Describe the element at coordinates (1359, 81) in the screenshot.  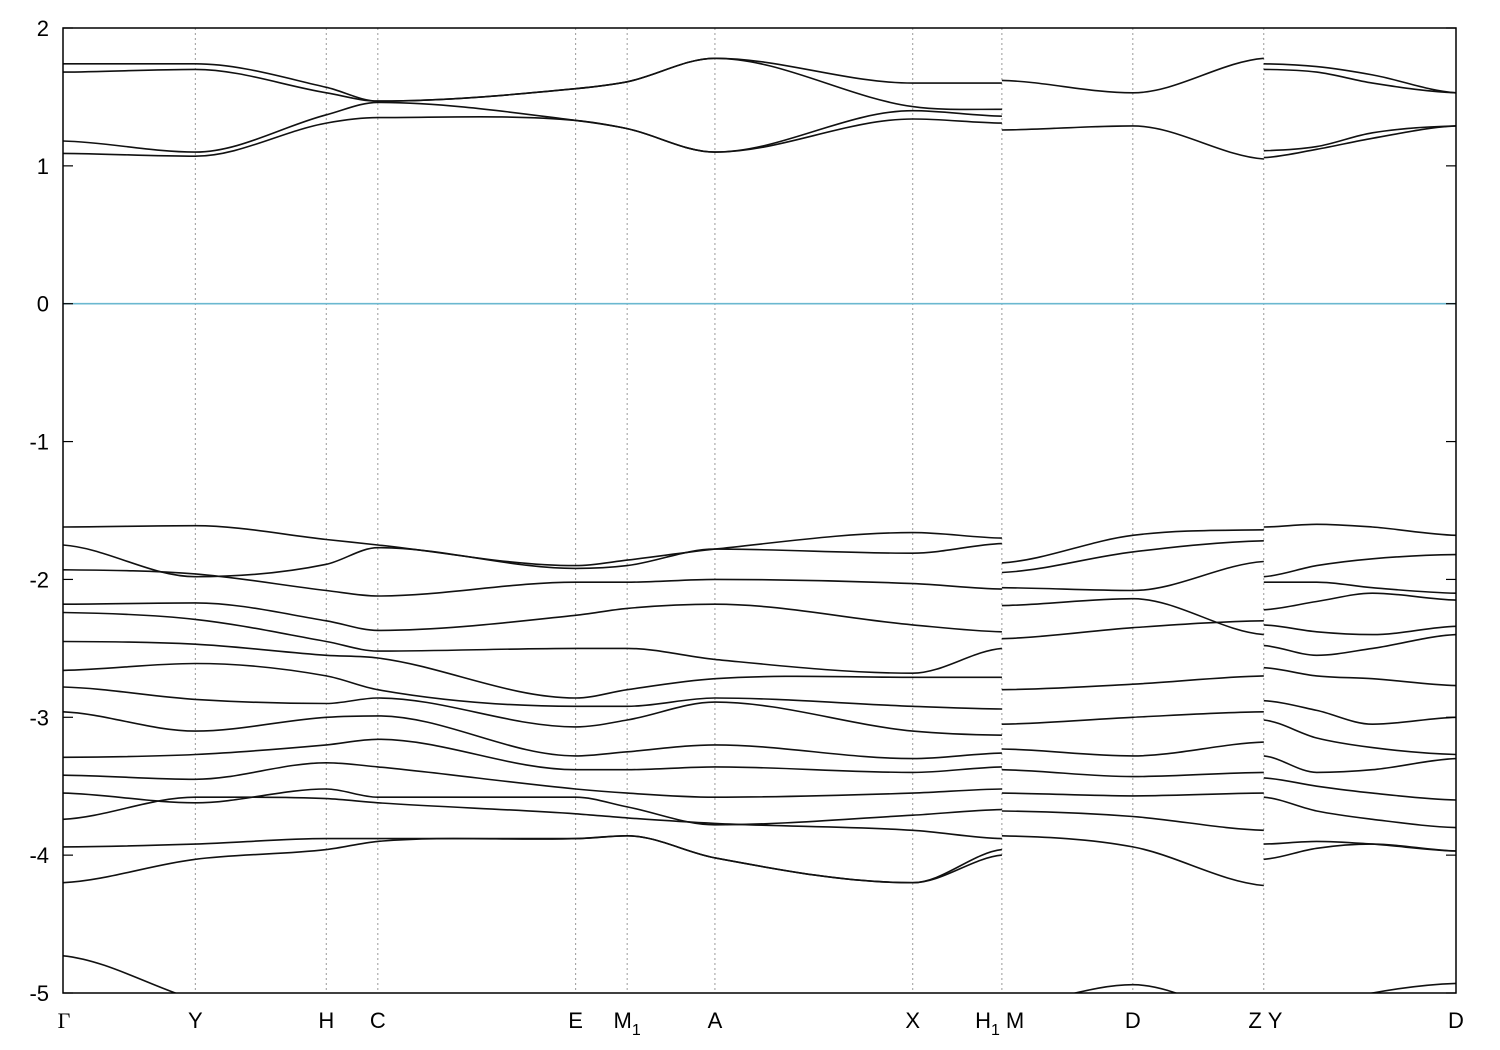
I see `band-line-s2-b1` at that location.